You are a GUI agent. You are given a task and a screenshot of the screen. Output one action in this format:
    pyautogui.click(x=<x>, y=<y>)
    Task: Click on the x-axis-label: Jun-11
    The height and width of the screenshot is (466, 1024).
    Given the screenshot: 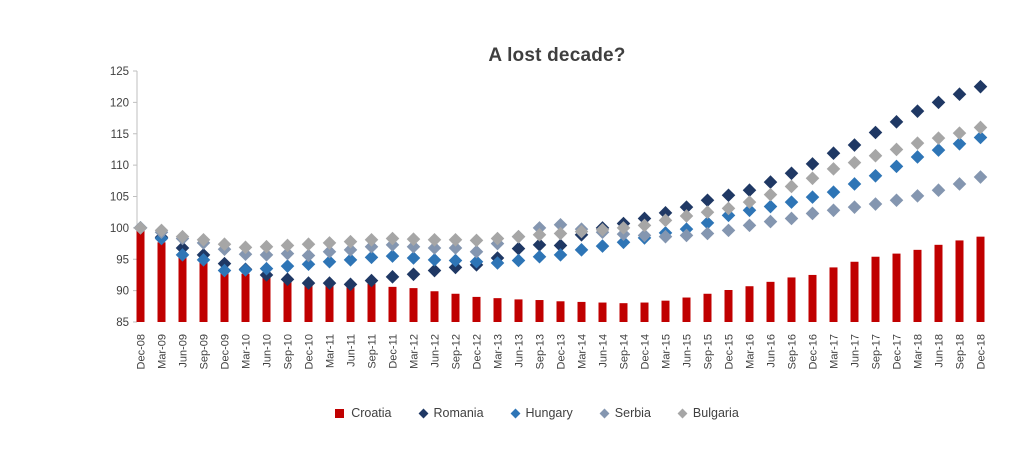 What is the action you would take?
    pyautogui.click(x=352, y=350)
    